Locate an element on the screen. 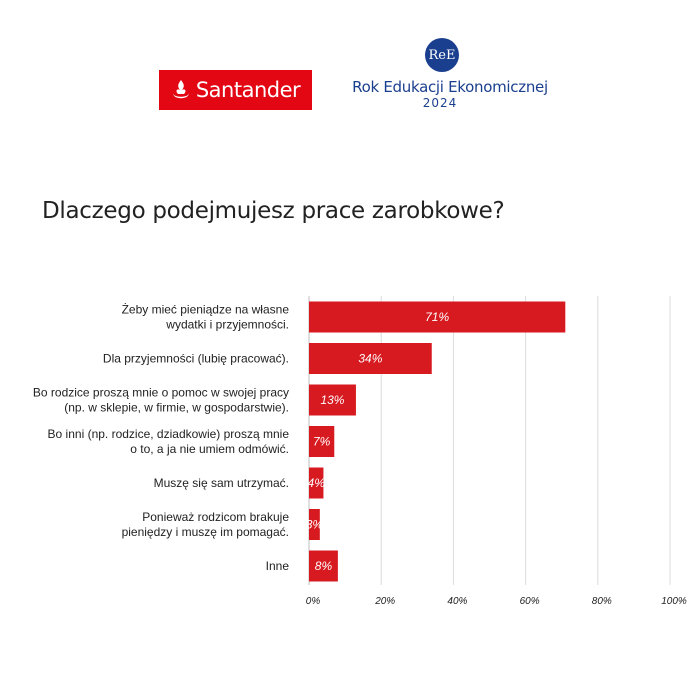 Image resolution: width=700 pixels, height=700 pixels. santander-logo: Santander is located at coordinates (235, 90).